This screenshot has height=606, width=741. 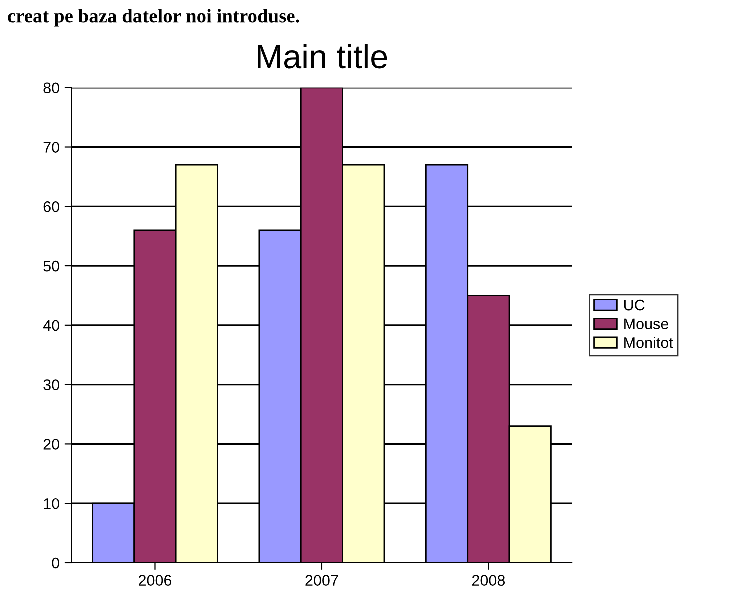 I want to click on legend-label: Mouse, so click(x=646, y=324).